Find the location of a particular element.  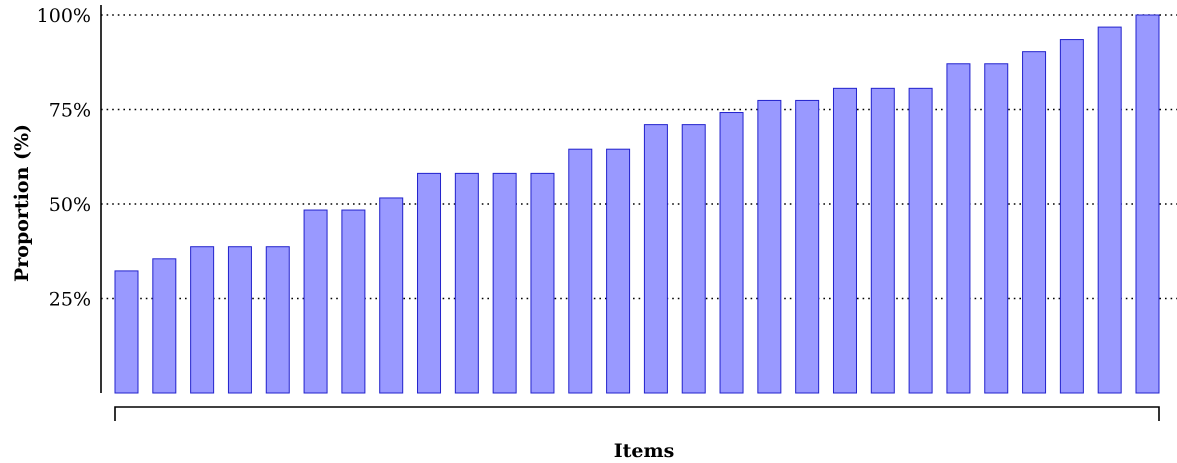

x-axis-bracket is located at coordinates (637, 413).